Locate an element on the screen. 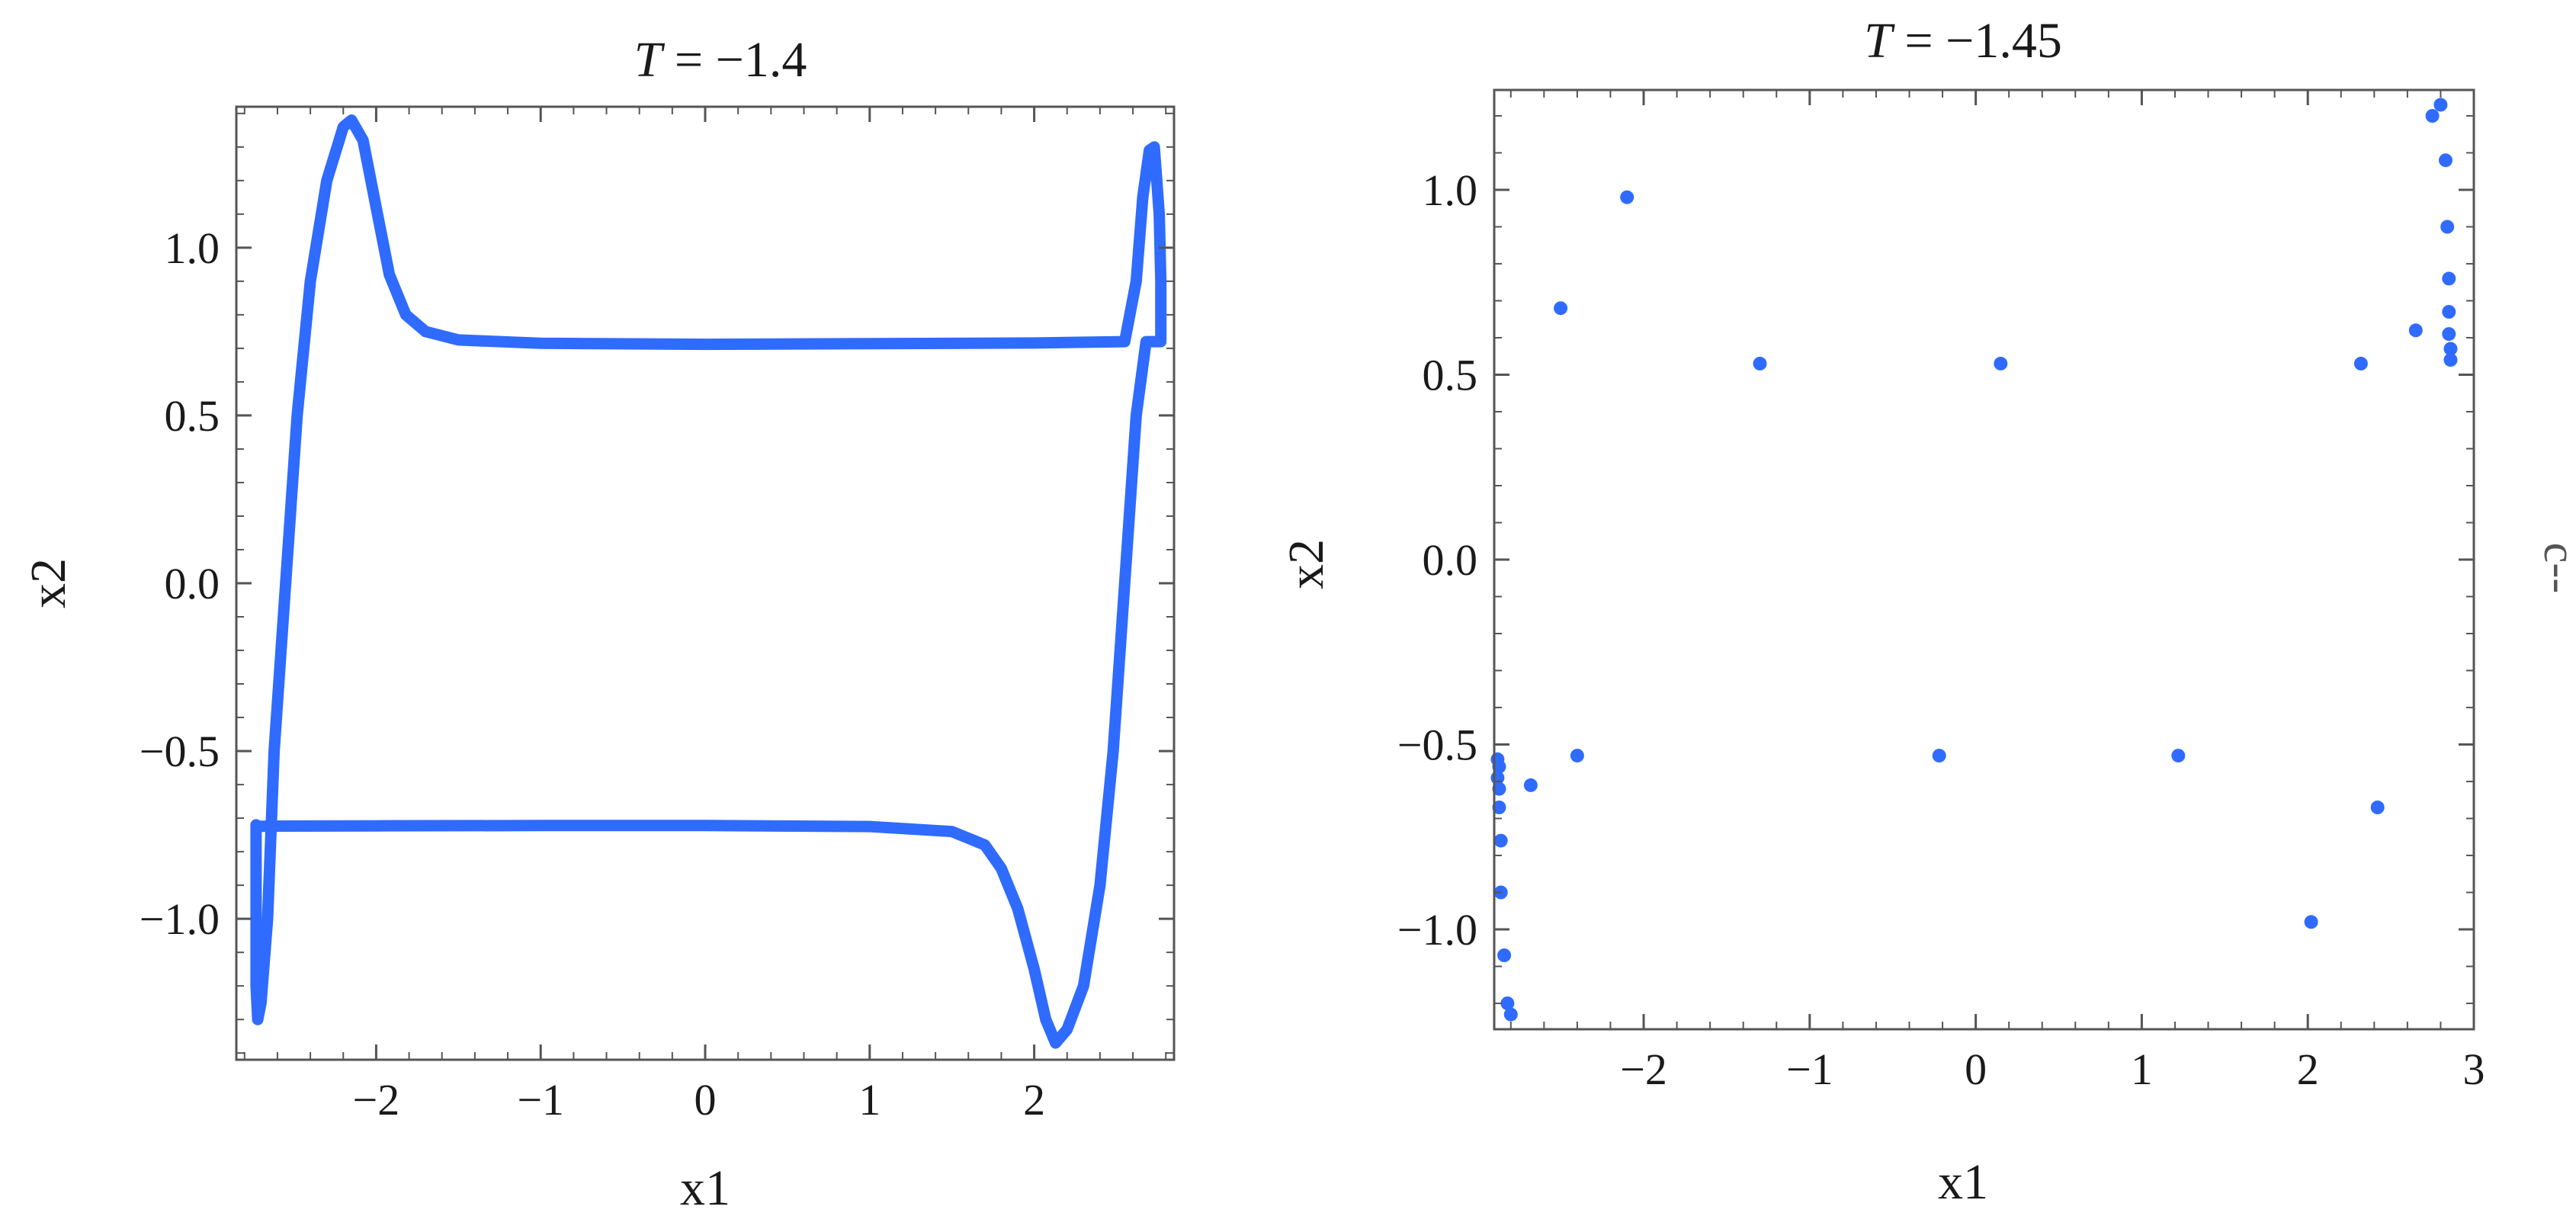  x-tick-label-right: −1 is located at coordinates (1809, 1069).